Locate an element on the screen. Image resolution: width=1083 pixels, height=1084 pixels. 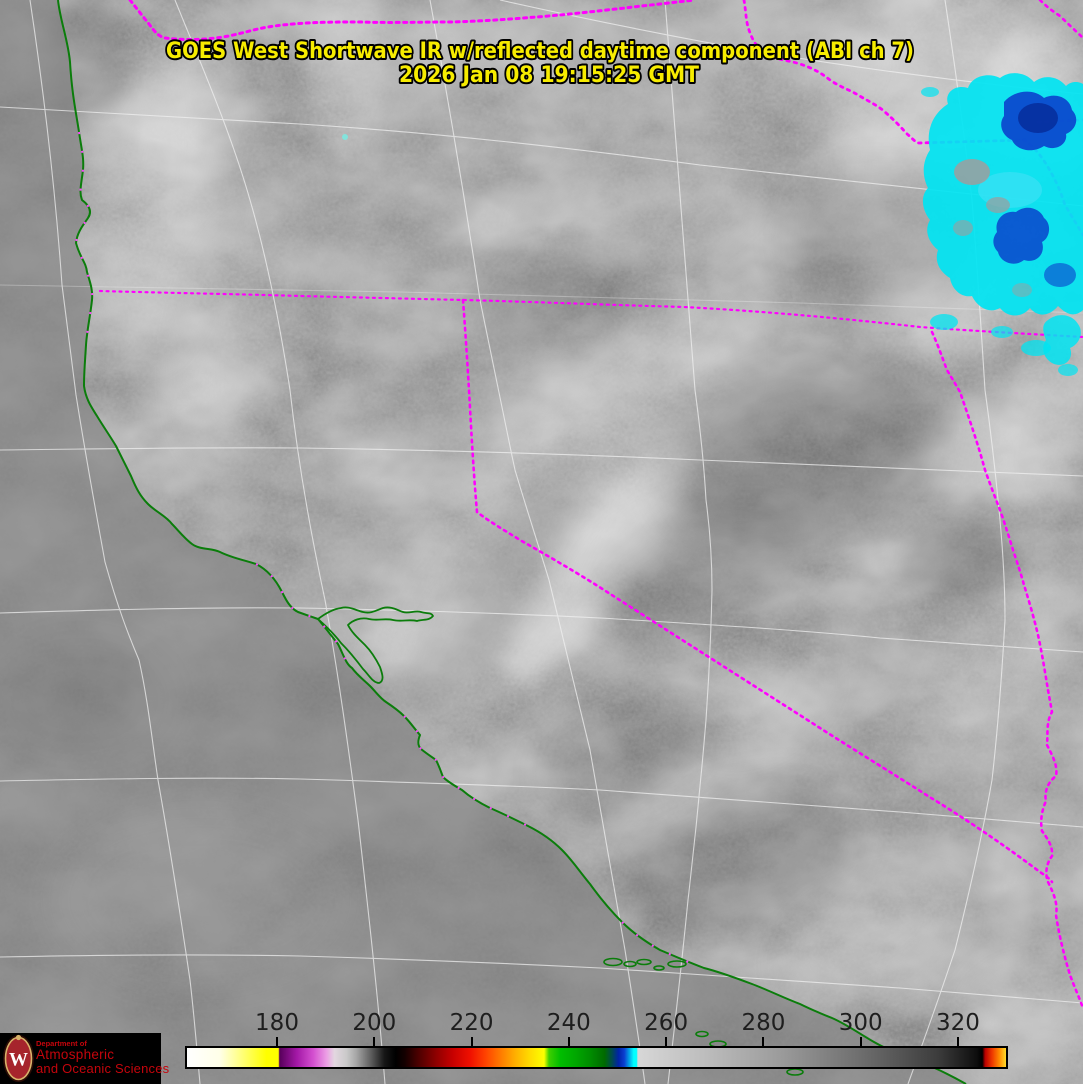
colorbar-tick-label: 320 is located at coordinates (958, 1023).